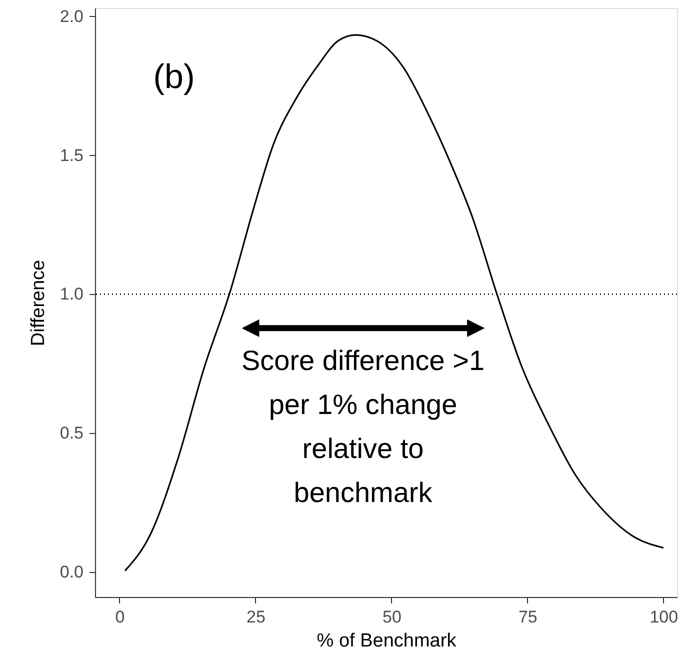  Describe the element at coordinates (386, 641) in the screenshot. I see `x-axis-title: % of Benchmark` at that location.